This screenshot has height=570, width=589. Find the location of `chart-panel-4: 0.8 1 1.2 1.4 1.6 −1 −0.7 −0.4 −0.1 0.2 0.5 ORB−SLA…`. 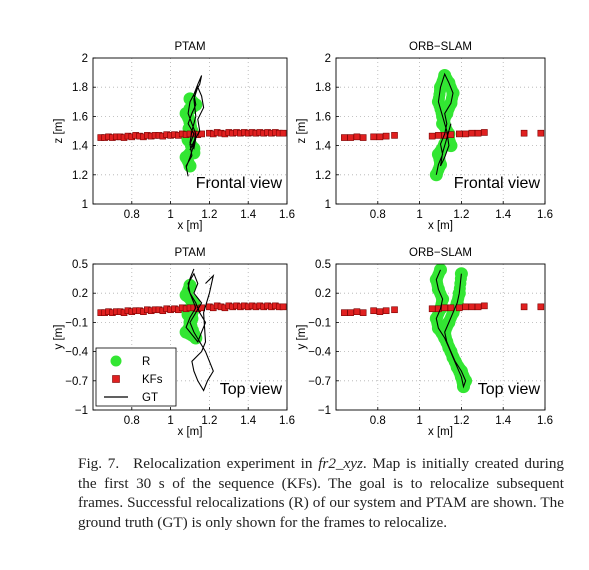

chart-panel-4: 0.8 1 1.2 1.4 1.6 −1 −0.7 −0.4 −0.1 0.2 0.5 ORB−SLA… is located at coordinates (424, 342).